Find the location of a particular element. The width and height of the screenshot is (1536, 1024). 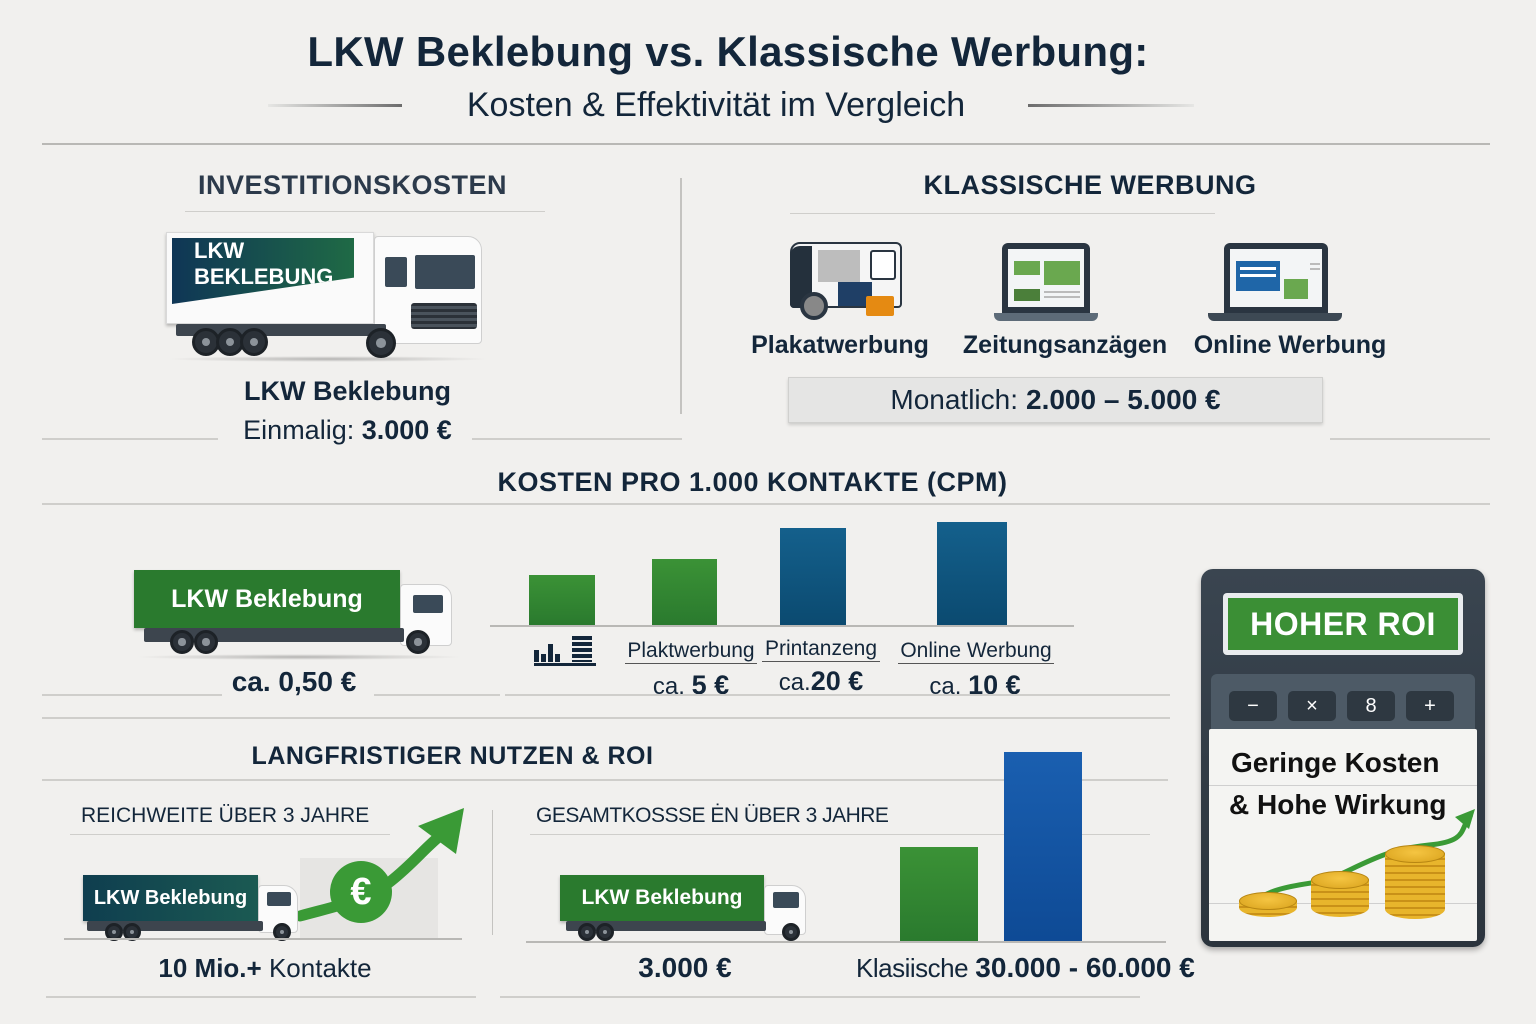

reach-value-rest: Kontakte is located at coordinates (320, 968).